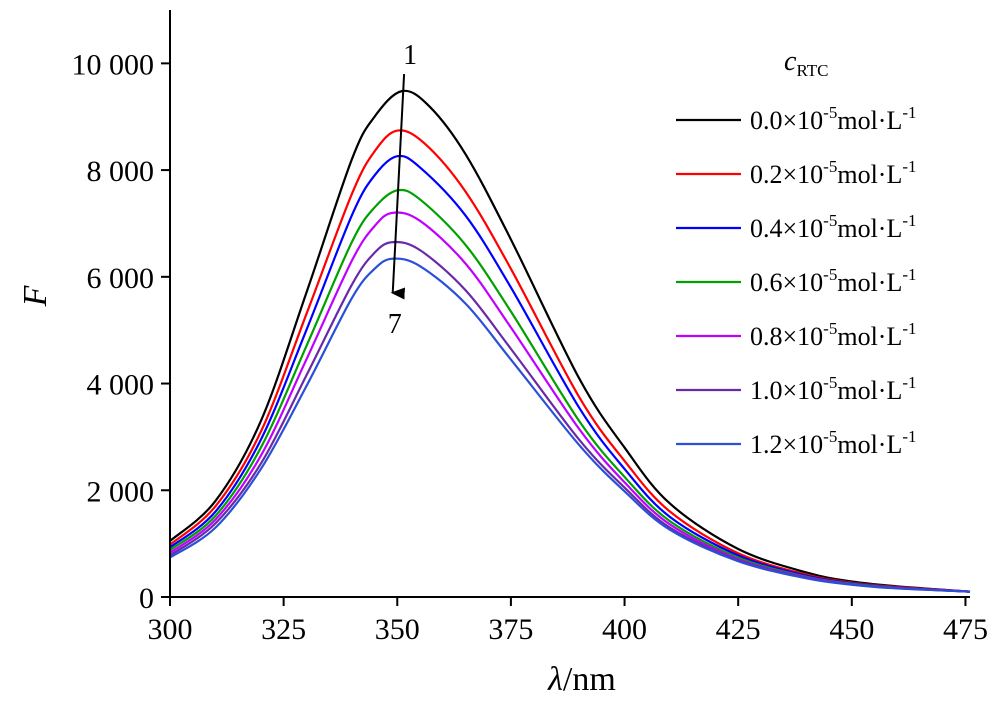  Describe the element at coordinates (397, 629) in the screenshot. I see `x-tick-label: 350` at that location.